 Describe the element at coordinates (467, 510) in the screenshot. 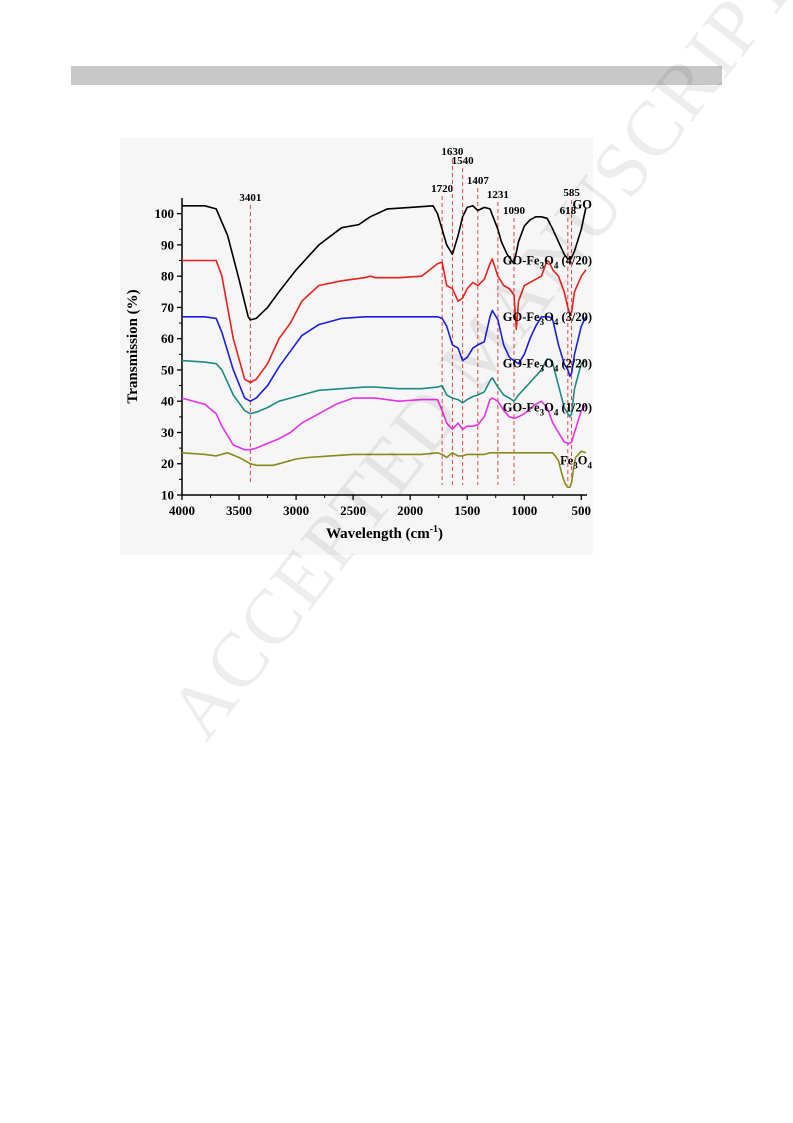

I see `x-tick-label: 1500` at that location.